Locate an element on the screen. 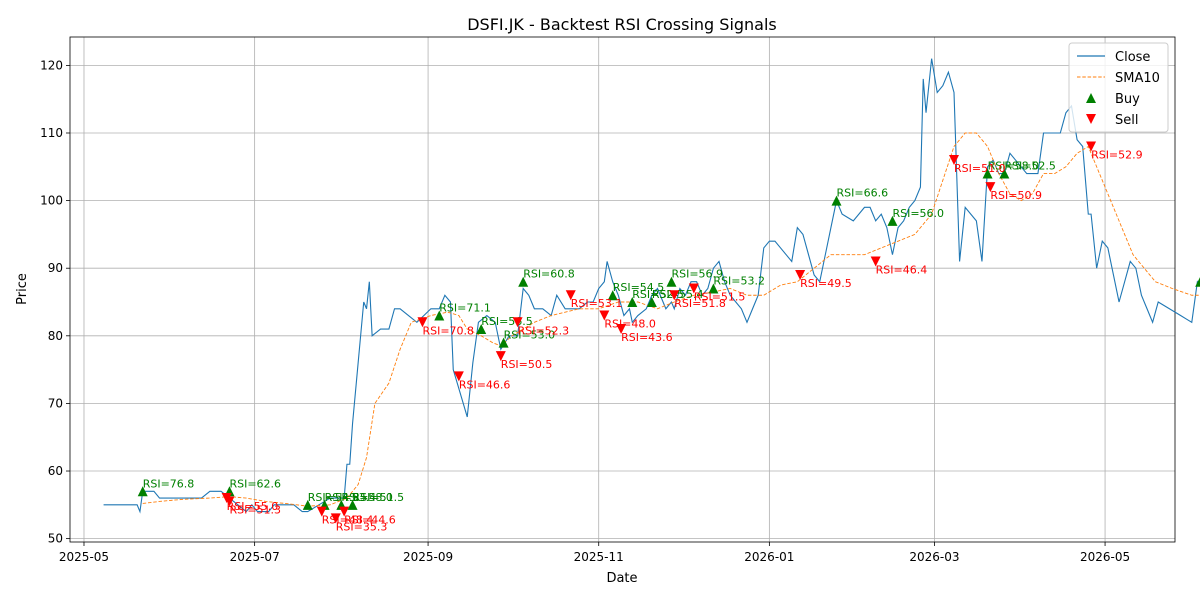  sell-rsi-label: RSI=46.4 is located at coordinates (902, 269).